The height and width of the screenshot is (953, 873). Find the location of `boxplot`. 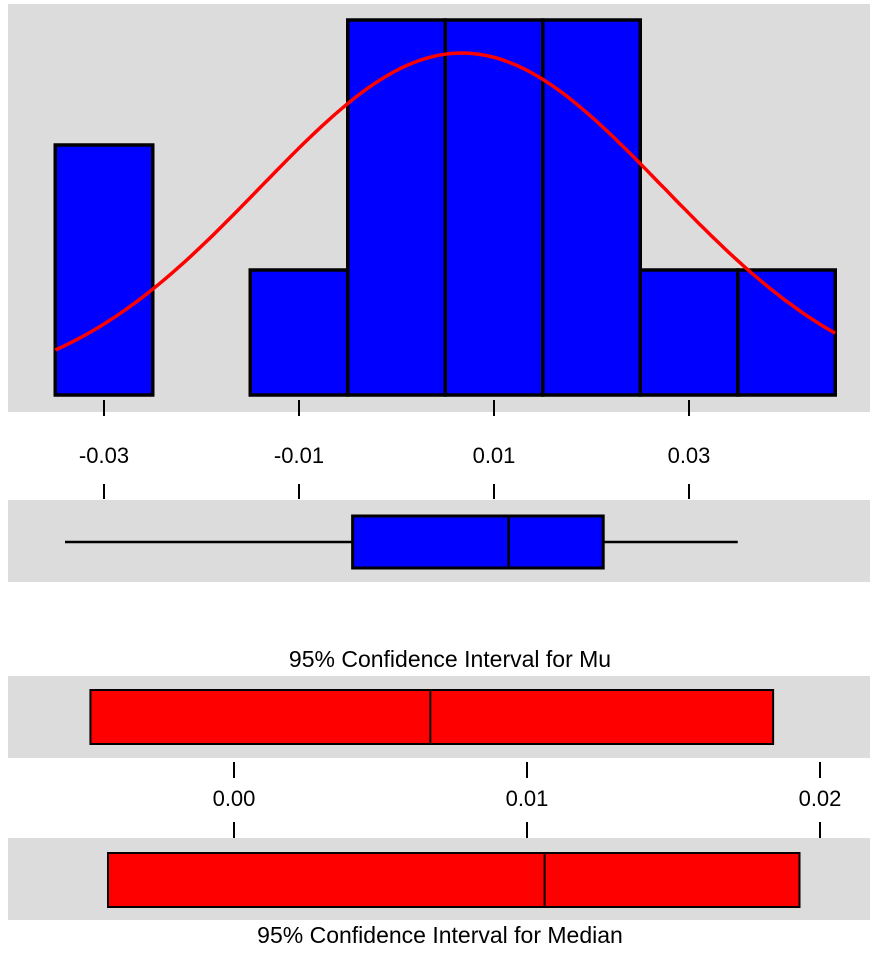

boxplot is located at coordinates (401, 542).